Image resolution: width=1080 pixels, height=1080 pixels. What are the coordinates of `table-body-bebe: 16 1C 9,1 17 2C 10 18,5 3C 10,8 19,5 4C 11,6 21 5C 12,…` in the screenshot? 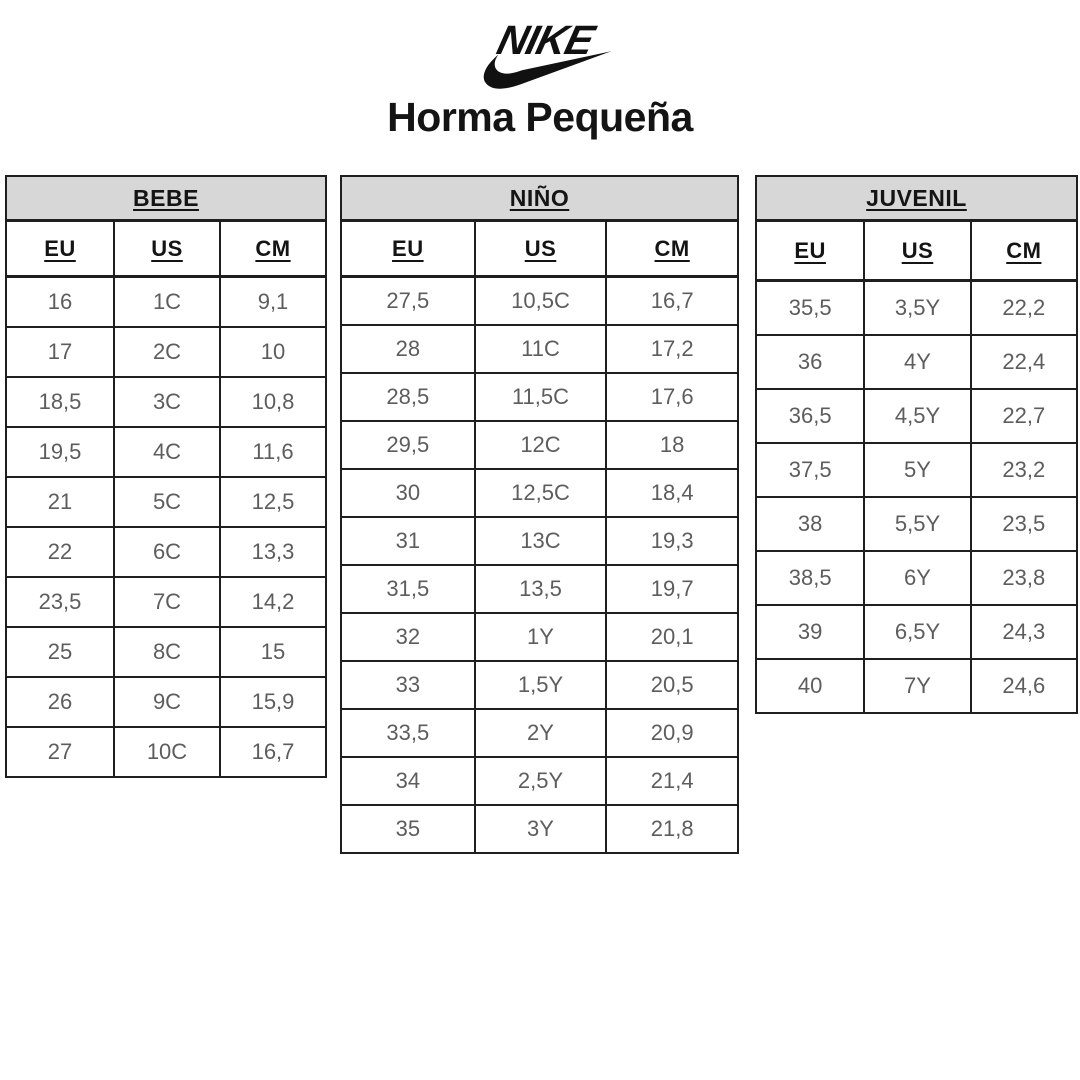 It's located at (166, 525).